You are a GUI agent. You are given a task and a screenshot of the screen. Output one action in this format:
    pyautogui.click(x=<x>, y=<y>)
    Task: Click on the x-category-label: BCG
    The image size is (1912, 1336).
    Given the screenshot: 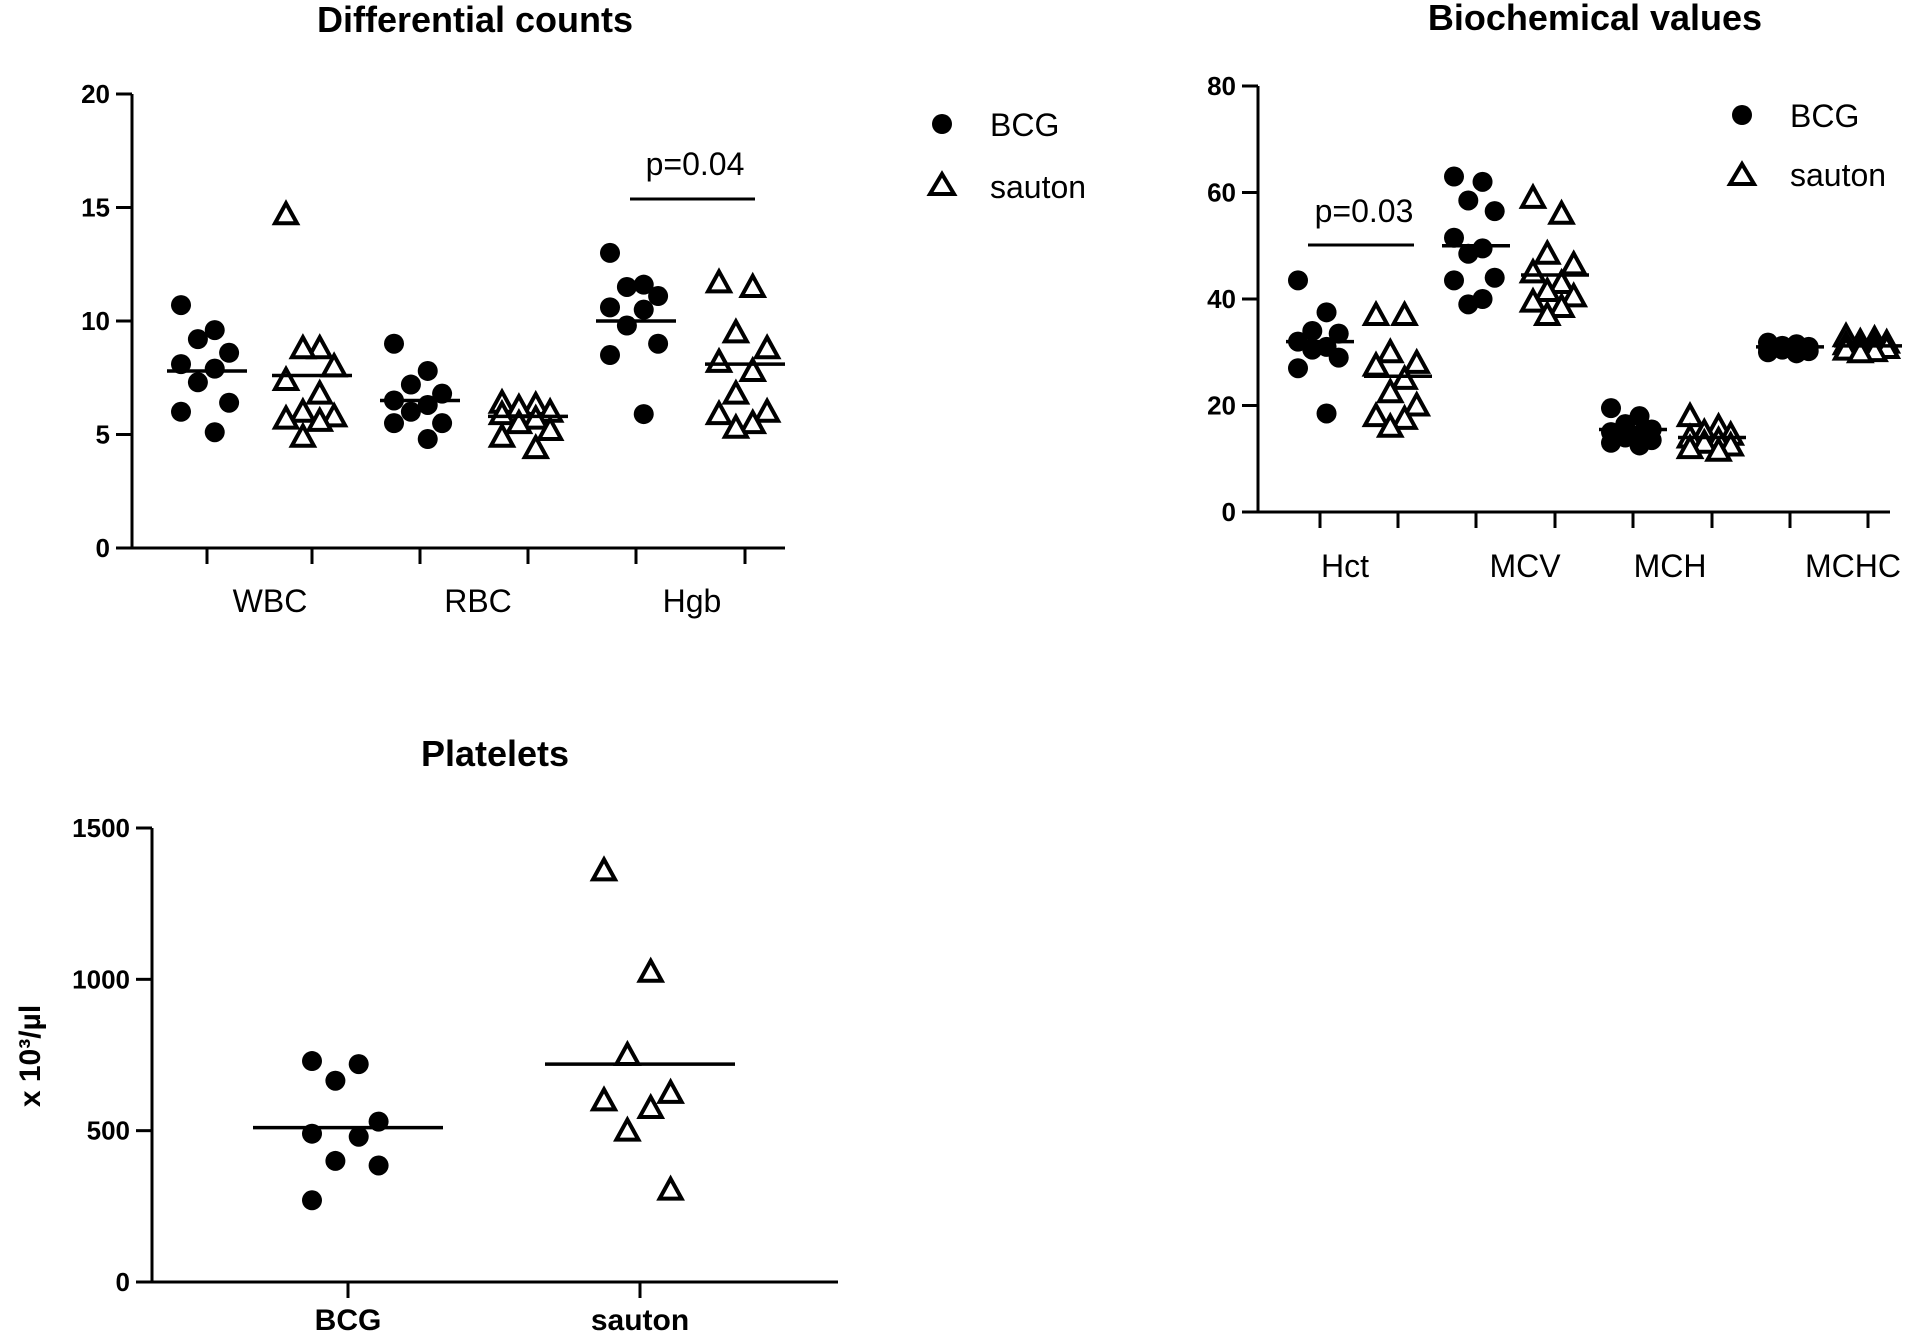 What is the action you would take?
    pyautogui.click(x=348, y=1320)
    